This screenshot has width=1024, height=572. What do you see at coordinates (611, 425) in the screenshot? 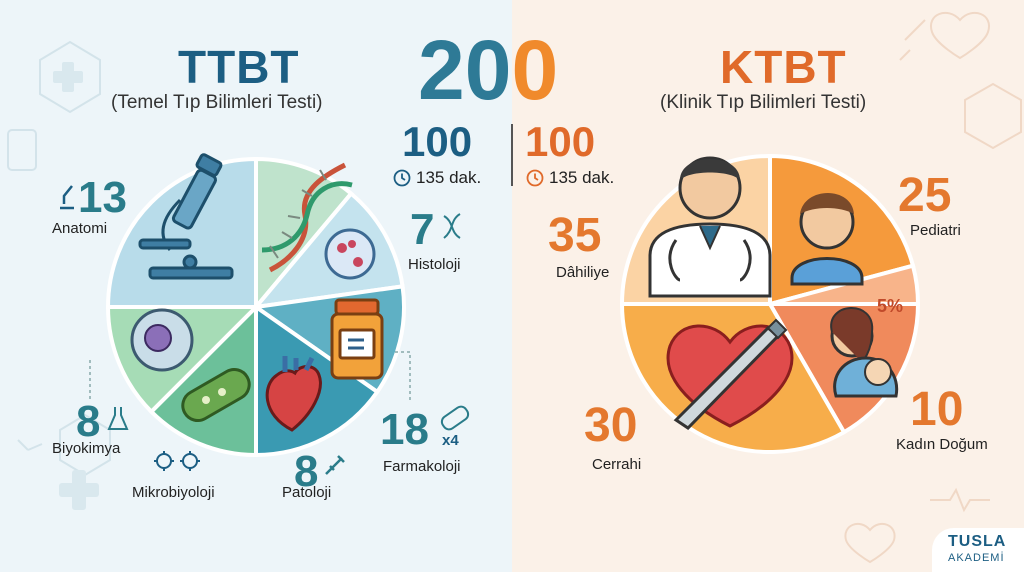
I see `cerrahi-count: 30` at bounding box center [611, 425].